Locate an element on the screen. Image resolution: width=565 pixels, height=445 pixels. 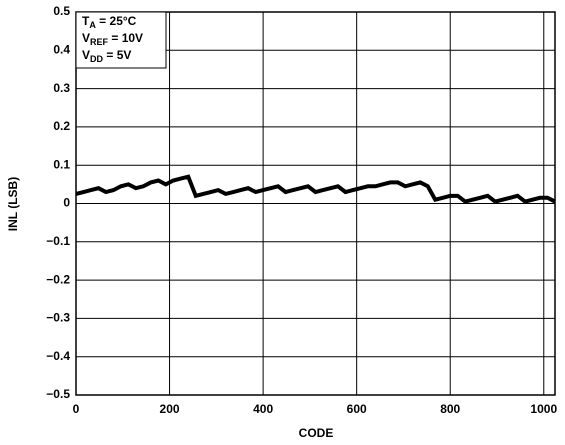
y-tick-label: 0.2 is located at coordinates (61, 126).